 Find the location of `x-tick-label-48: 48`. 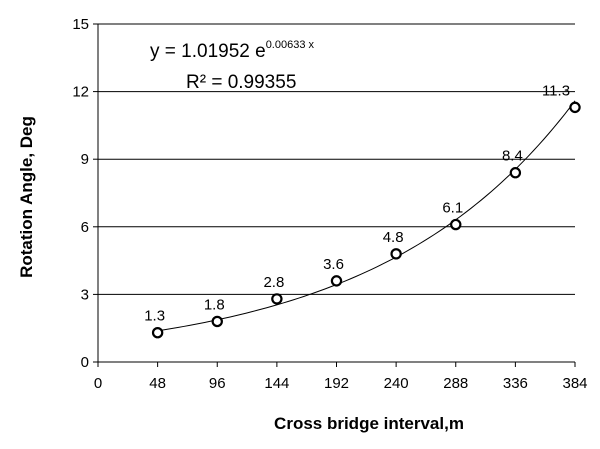

x-tick-label-48: 48 is located at coordinates (157, 383).